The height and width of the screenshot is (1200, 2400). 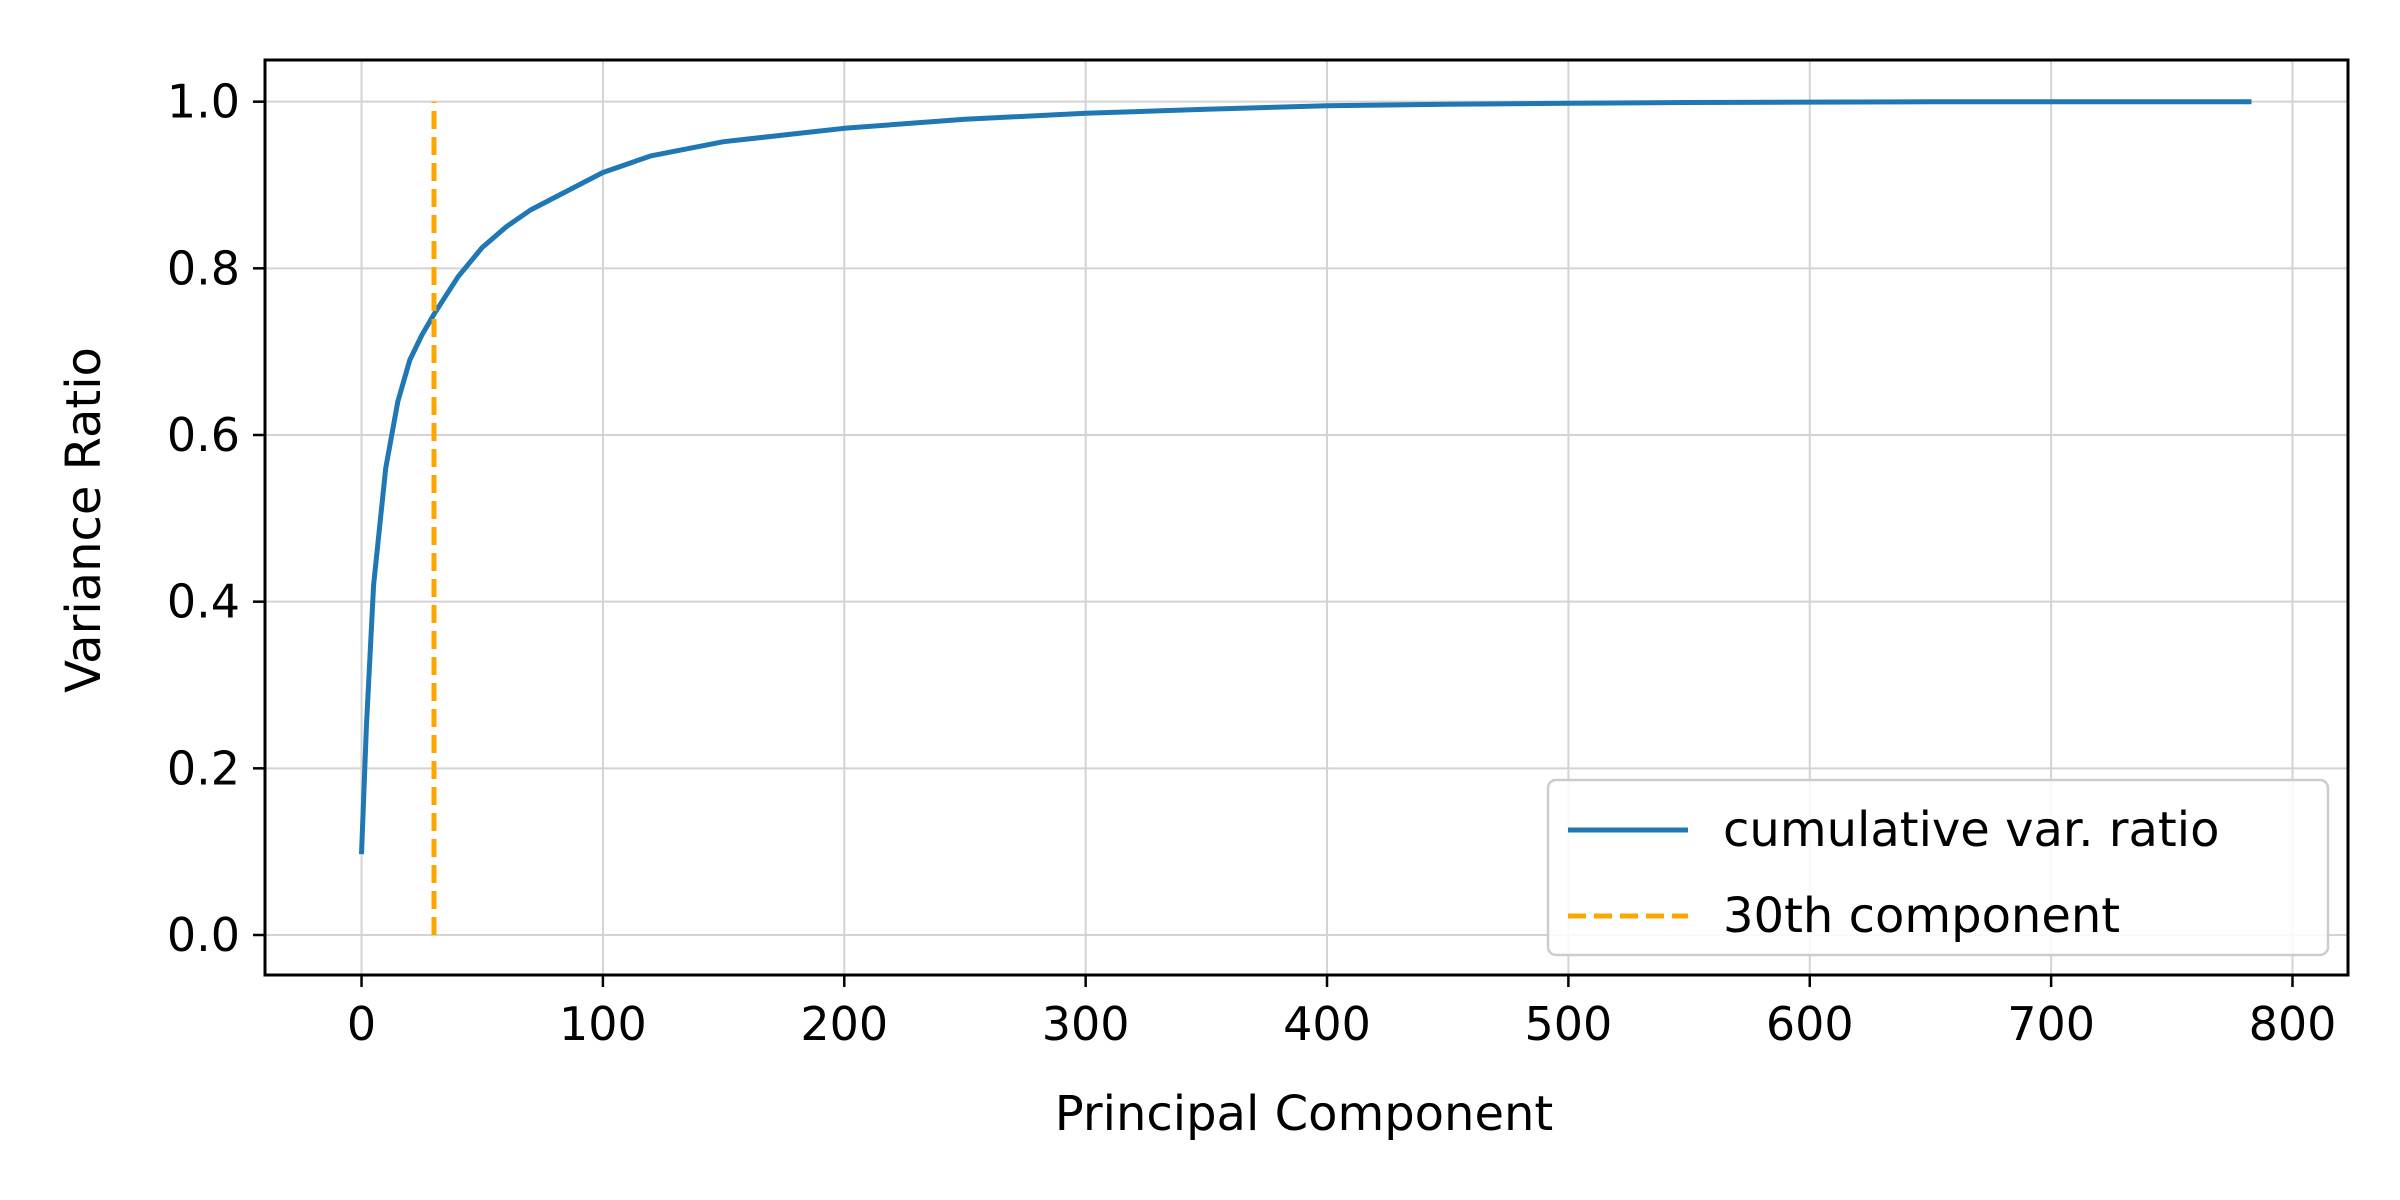 What do you see at coordinates (1971, 830) in the screenshot?
I see `legend-label: cumulative var. ratio` at bounding box center [1971, 830].